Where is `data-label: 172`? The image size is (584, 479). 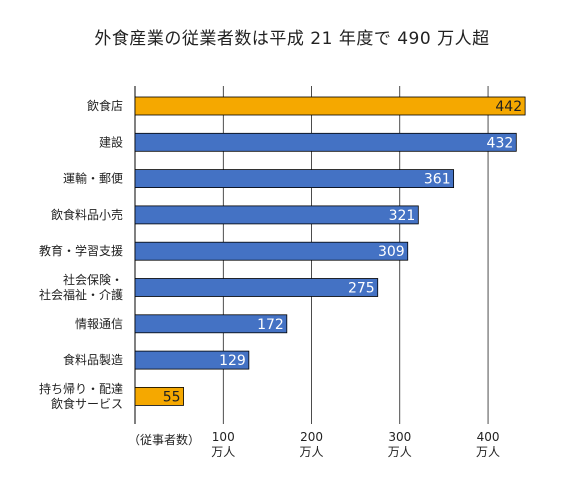
data-label: 172 is located at coordinates (270, 325).